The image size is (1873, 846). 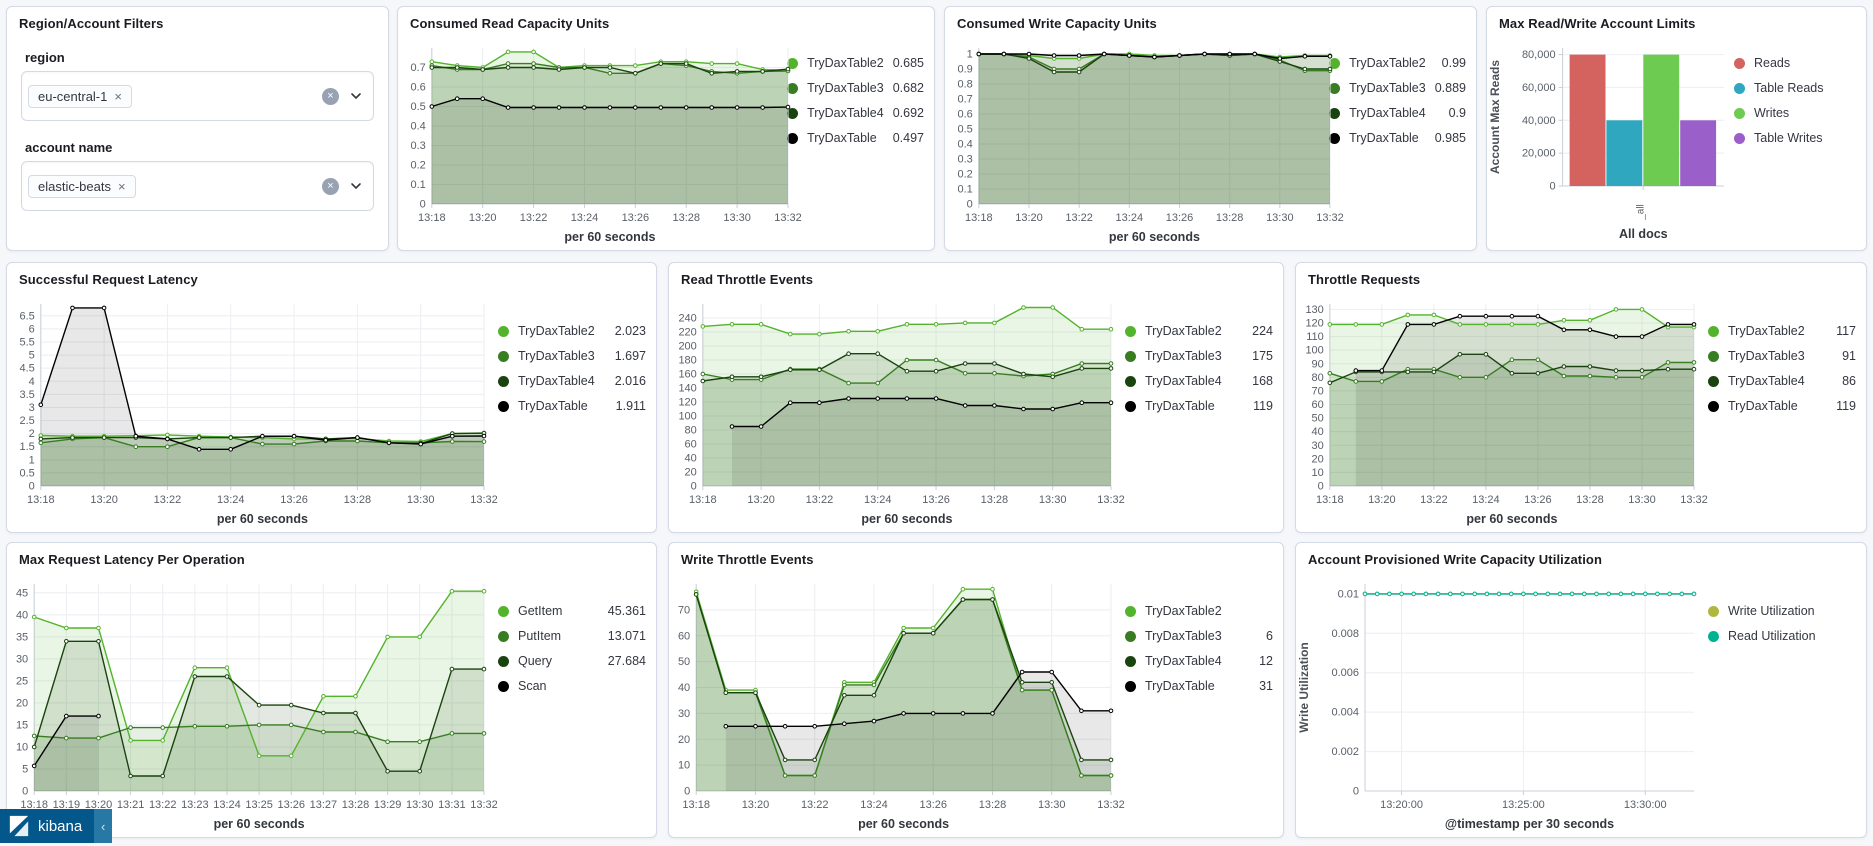 What do you see at coordinates (1199, 611) in the screenshot?
I see `legend-item: TryDaxTable2` at bounding box center [1199, 611].